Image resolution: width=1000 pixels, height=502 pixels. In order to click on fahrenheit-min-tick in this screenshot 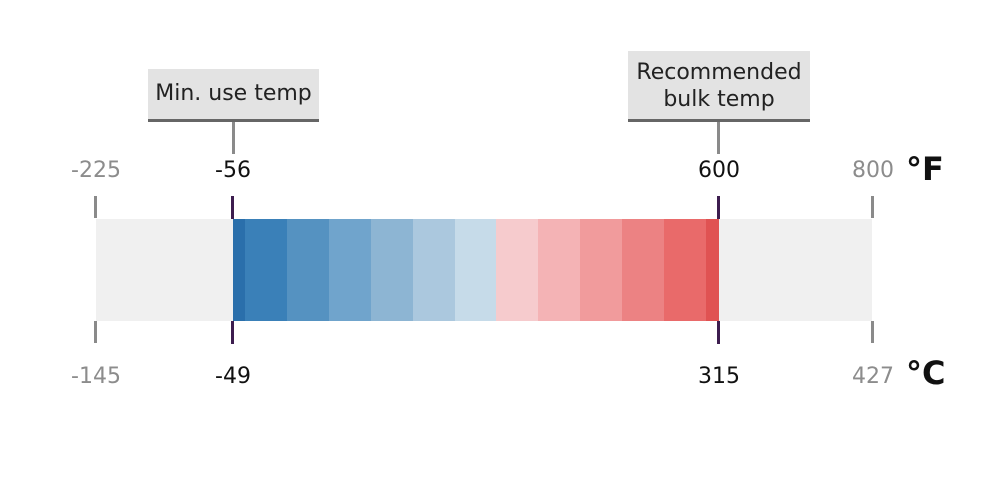, I will do `click(95, 207)`.